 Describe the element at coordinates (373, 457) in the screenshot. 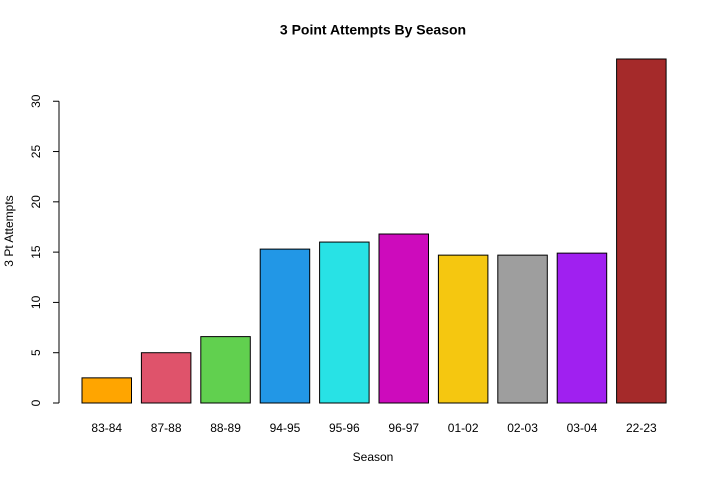

I see `x-axis-label: Season` at that location.